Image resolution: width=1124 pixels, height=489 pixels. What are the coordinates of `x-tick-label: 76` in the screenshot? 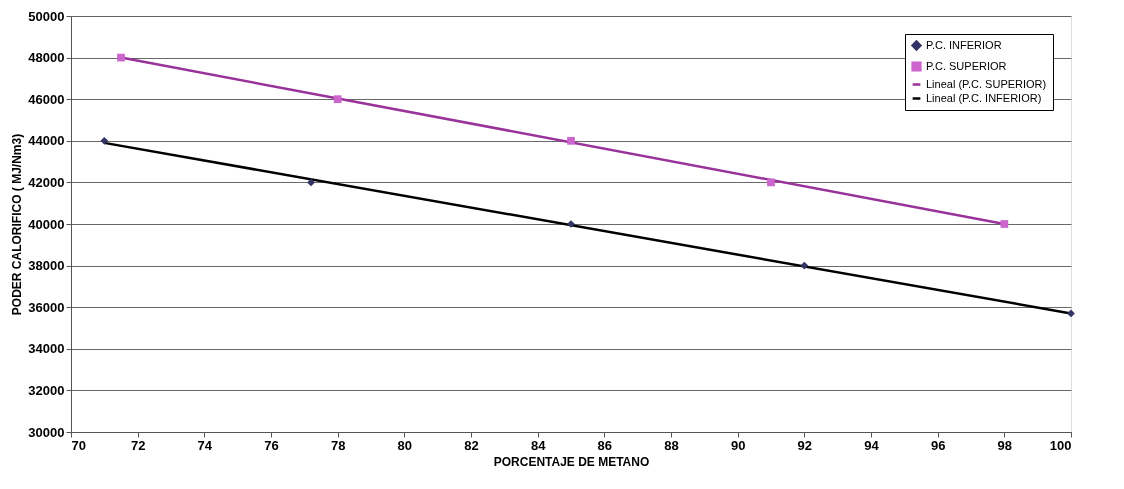 It's located at (271, 445).